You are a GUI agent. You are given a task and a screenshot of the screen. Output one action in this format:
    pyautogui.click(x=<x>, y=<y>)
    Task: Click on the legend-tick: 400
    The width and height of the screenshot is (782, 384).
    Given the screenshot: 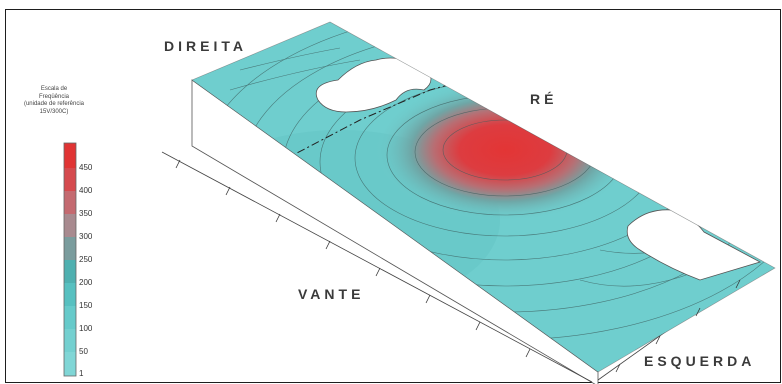 What is the action you would take?
    pyautogui.click(x=86, y=190)
    